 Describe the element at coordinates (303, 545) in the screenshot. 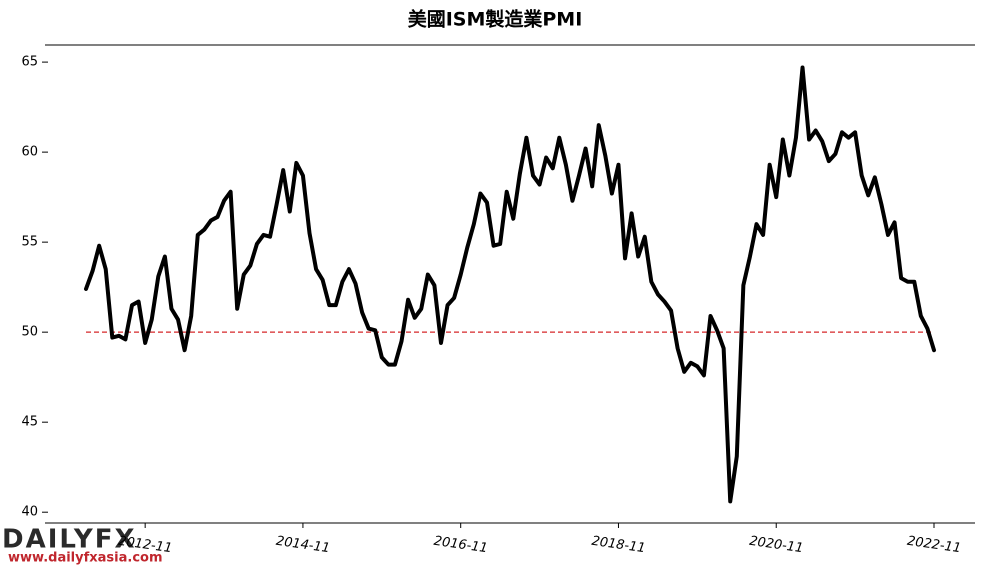

I see `x-tick-label: 2014-11` at that location.